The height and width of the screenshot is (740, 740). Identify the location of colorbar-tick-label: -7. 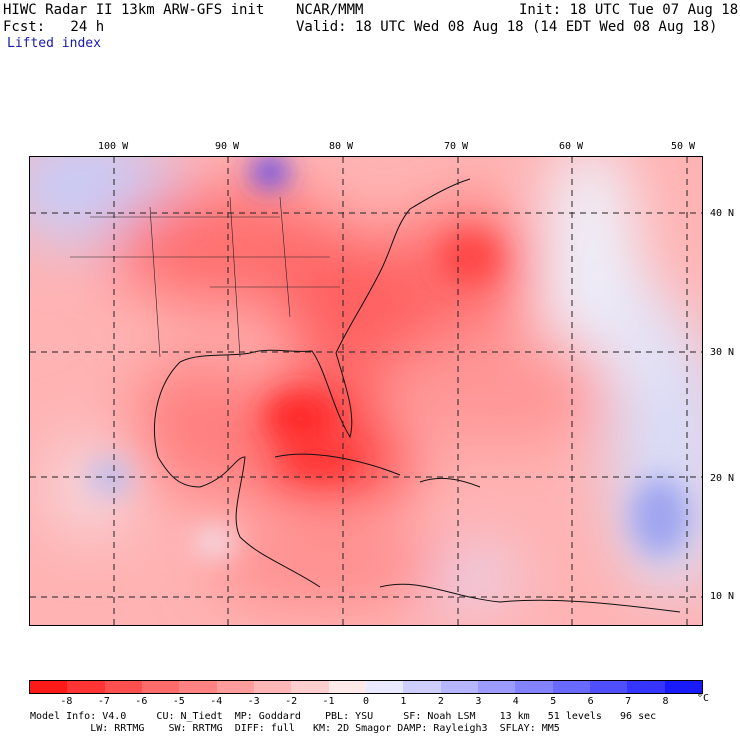
(103, 701).